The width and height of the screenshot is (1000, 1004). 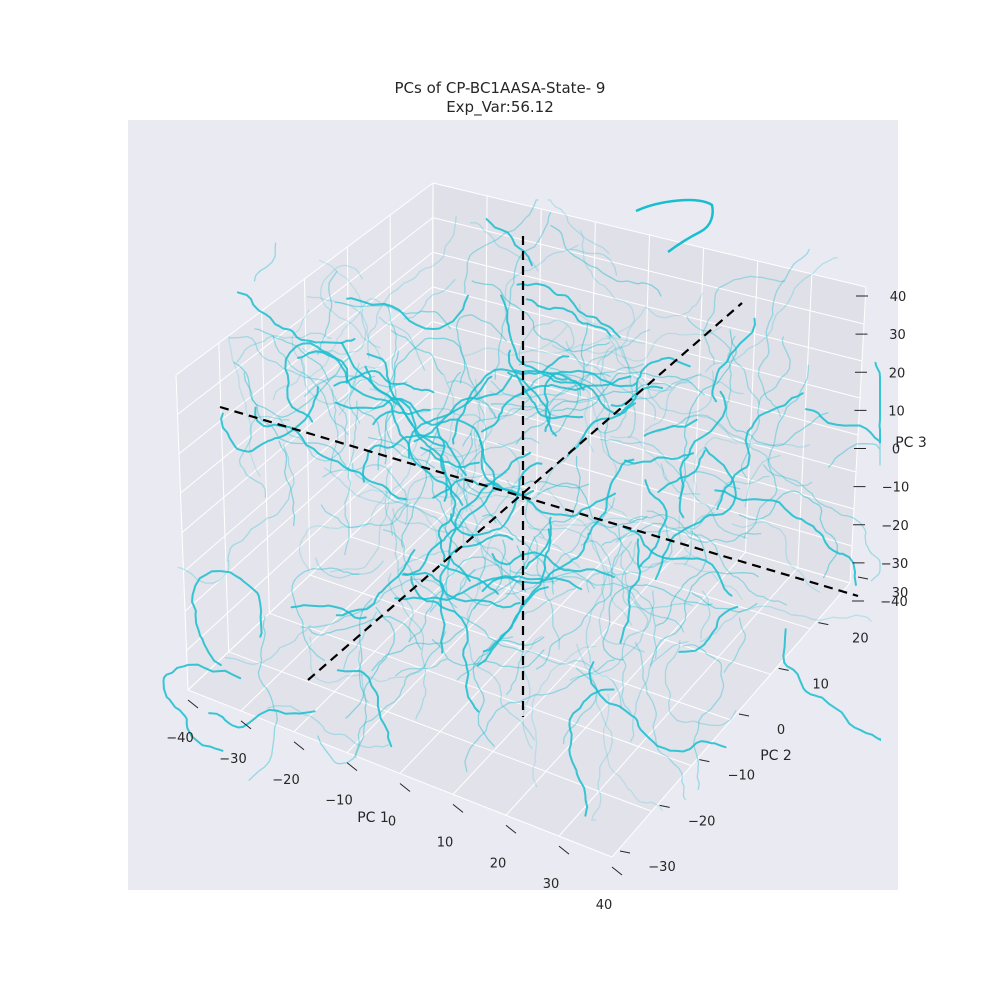 I want to click on y-tick-label: 10, so click(x=820, y=684).